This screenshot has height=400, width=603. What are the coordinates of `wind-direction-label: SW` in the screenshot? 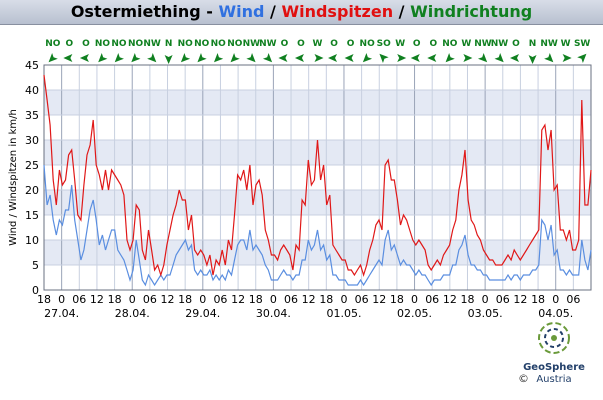 It's located at (582, 44).